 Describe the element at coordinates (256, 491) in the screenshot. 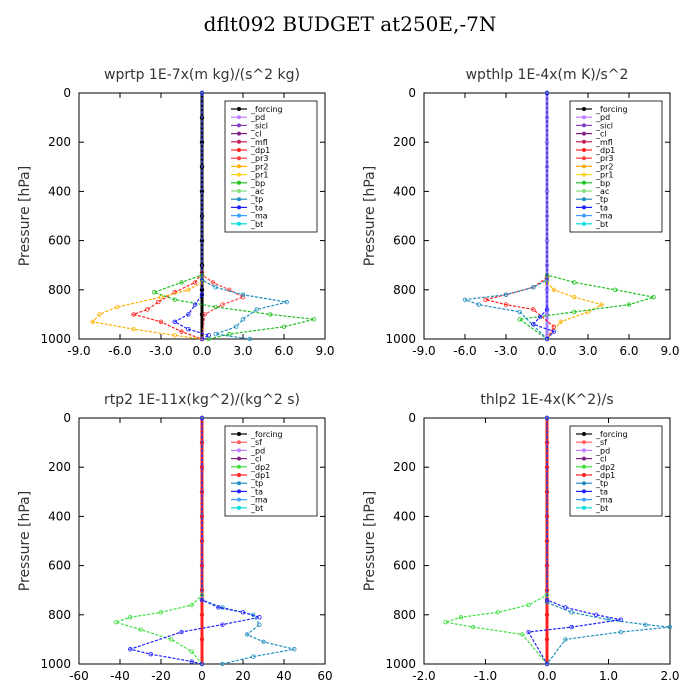

I see `panel-2-legend-label: _ta` at that location.